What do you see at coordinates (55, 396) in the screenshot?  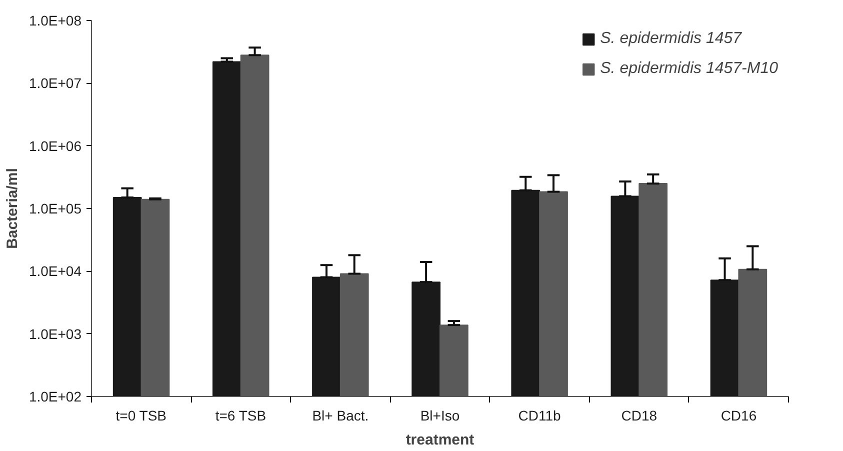 I see `y-tick-label: 1.0E+02` at bounding box center [55, 396].